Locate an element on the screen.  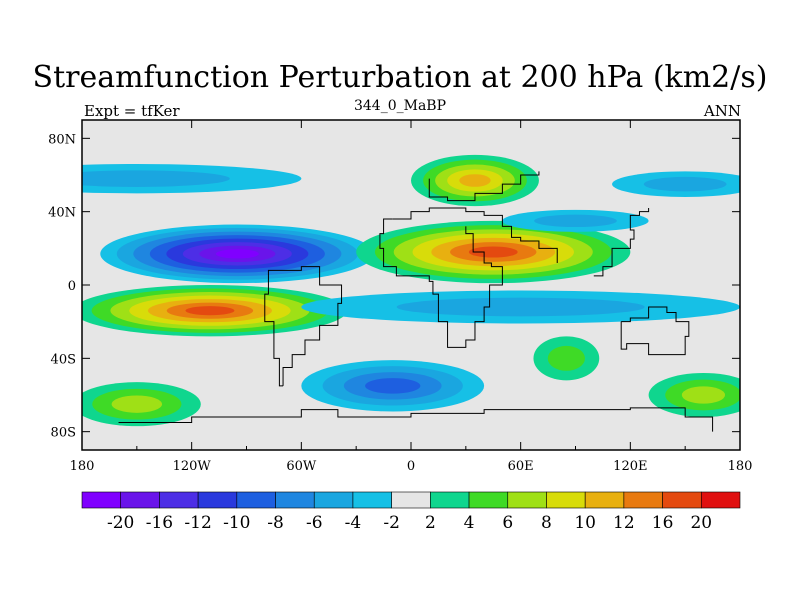
colorbar-label: -4 is located at coordinates (353, 523).